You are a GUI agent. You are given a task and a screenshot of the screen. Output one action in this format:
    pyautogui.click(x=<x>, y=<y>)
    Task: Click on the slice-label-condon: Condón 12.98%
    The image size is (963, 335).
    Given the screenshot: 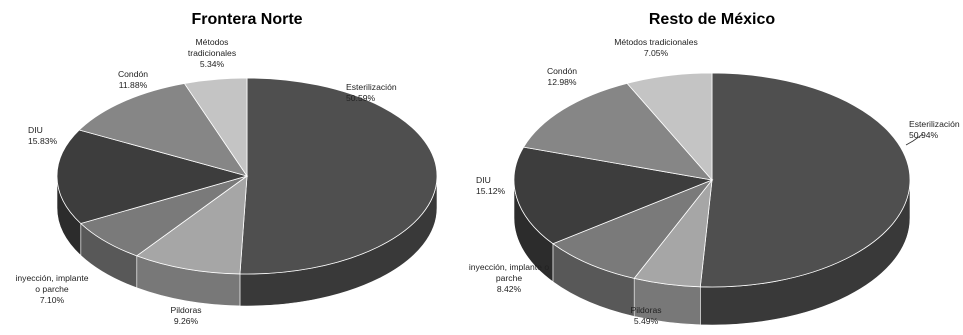 What is the action you would take?
    pyautogui.click(x=562, y=76)
    